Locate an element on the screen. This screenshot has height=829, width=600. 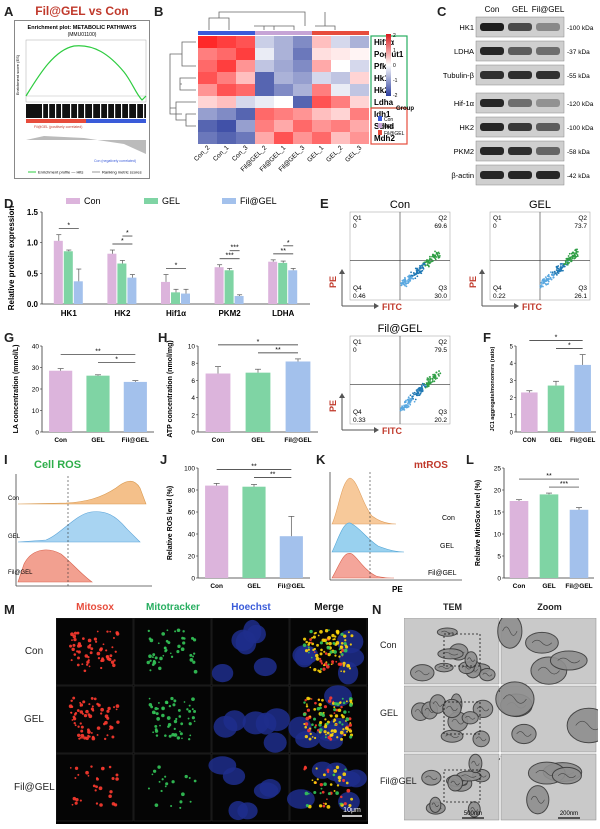
blot-kda-label: -120 kDa is located at coordinates (580, 104).